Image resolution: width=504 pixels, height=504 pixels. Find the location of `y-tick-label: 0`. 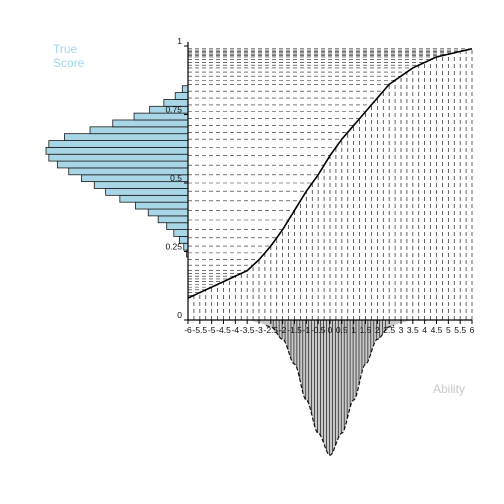

y-tick-label: 0 is located at coordinates (179, 315).